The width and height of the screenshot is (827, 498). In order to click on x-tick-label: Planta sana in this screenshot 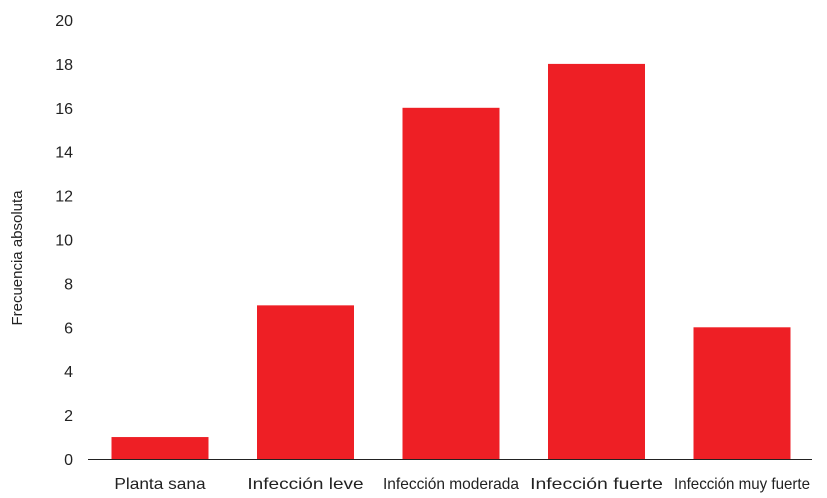, I will do `click(159, 484)`.